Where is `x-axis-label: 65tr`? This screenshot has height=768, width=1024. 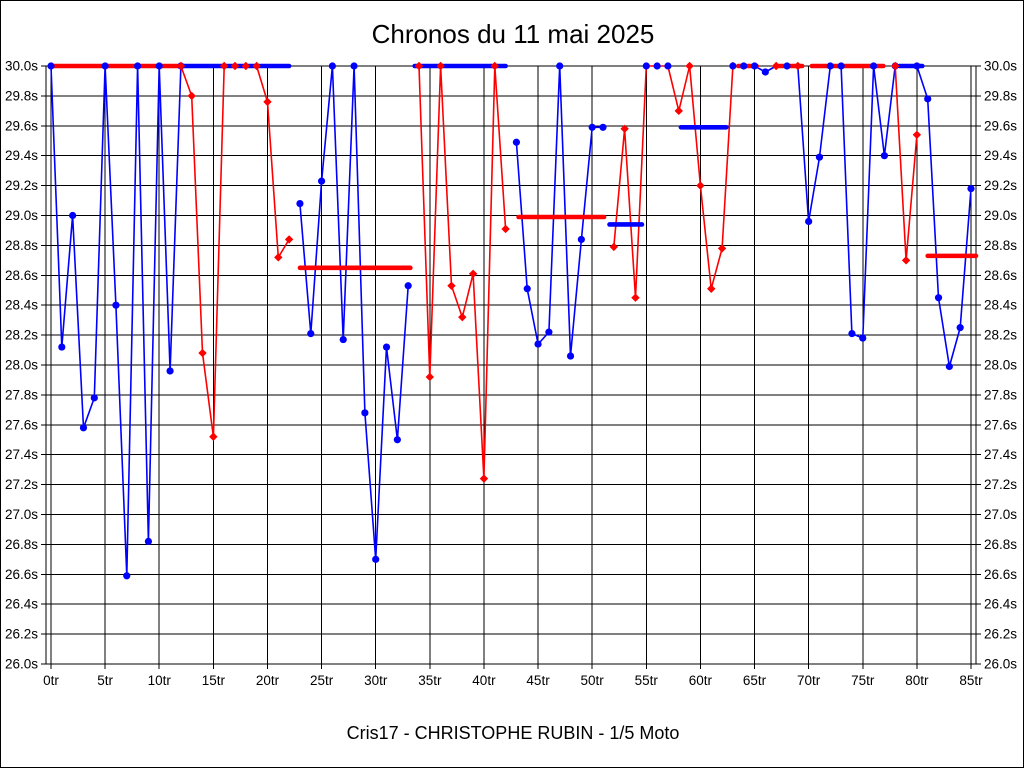 x-axis-label: 65tr is located at coordinates (755, 680).